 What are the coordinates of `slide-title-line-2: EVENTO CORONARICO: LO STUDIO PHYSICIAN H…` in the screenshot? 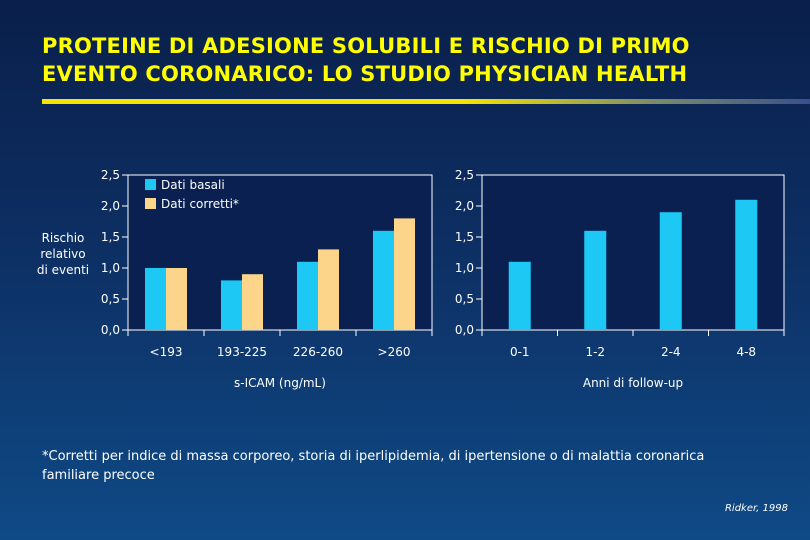 It's located at (365, 74).